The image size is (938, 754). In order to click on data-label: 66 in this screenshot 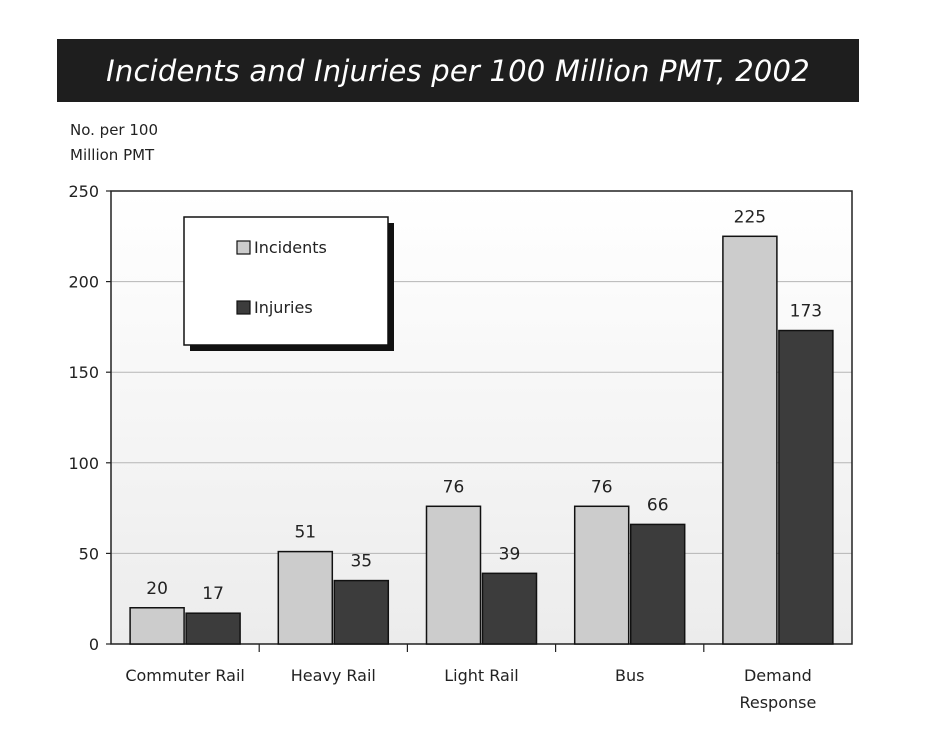, I will do `click(658, 505)`.